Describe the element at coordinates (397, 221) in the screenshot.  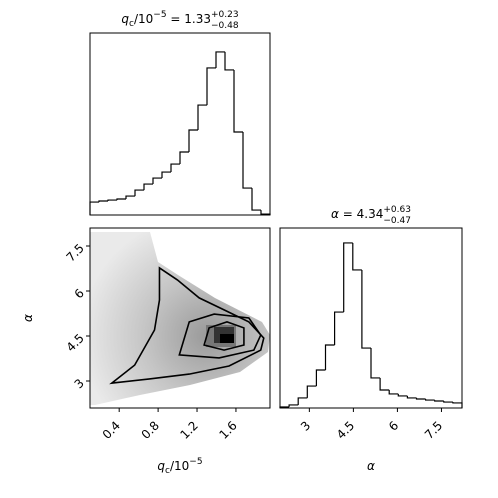
I see `panel-title-part: −0.47` at that location.